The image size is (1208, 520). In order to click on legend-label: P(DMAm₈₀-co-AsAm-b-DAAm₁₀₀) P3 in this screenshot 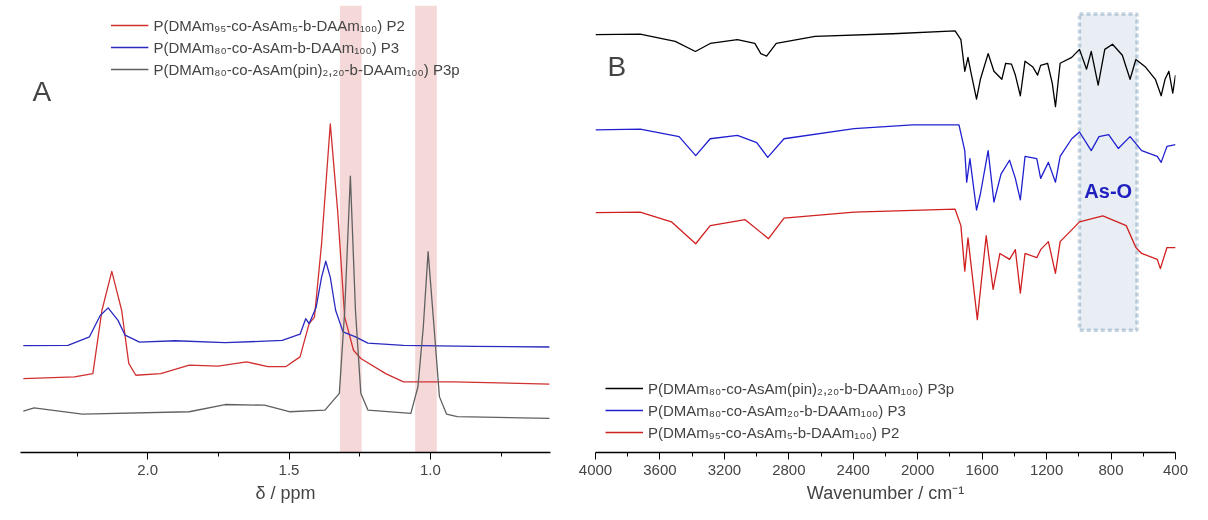, I will do `click(276, 47)`.